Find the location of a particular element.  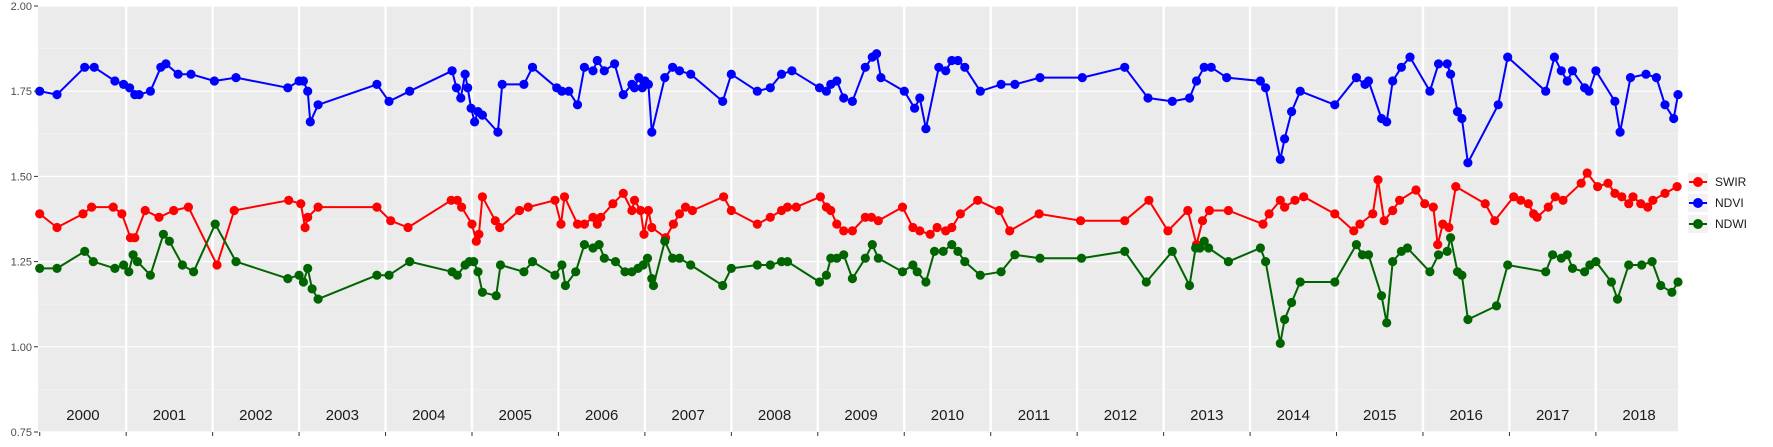

year-label: 2016 is located at coordinates (1466, 415).